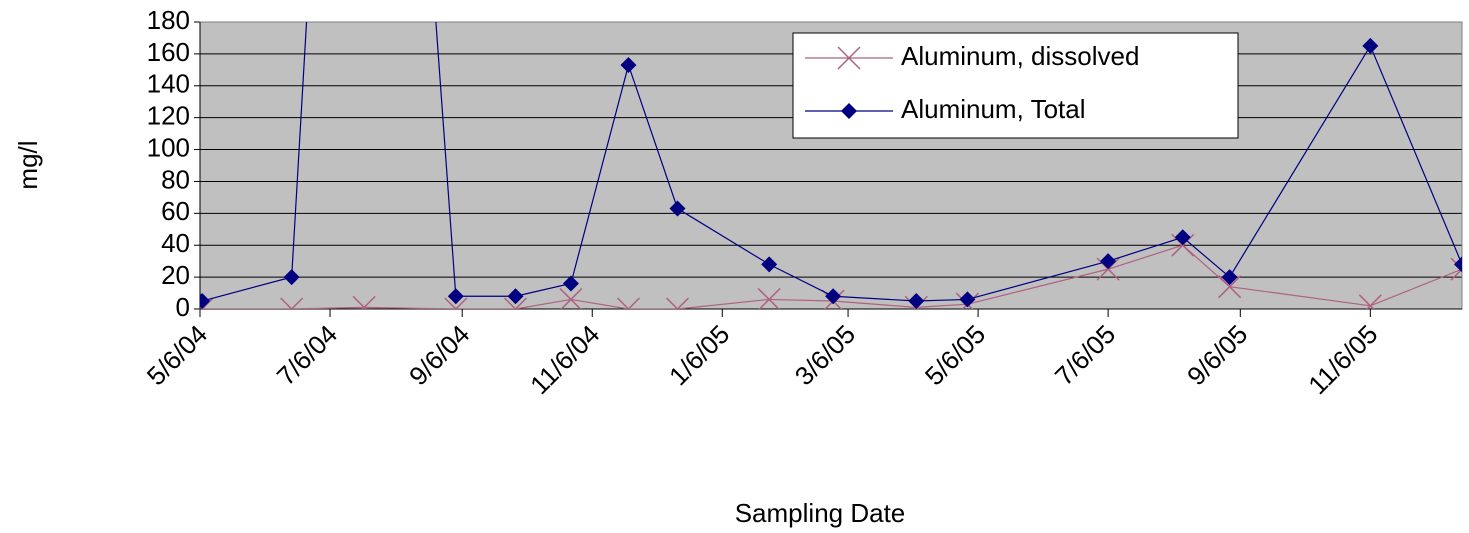  What do you see at coordinates (175, 275) in the screenshot?
I see `y-tick-label: 20` at bounding box center [175, 275].